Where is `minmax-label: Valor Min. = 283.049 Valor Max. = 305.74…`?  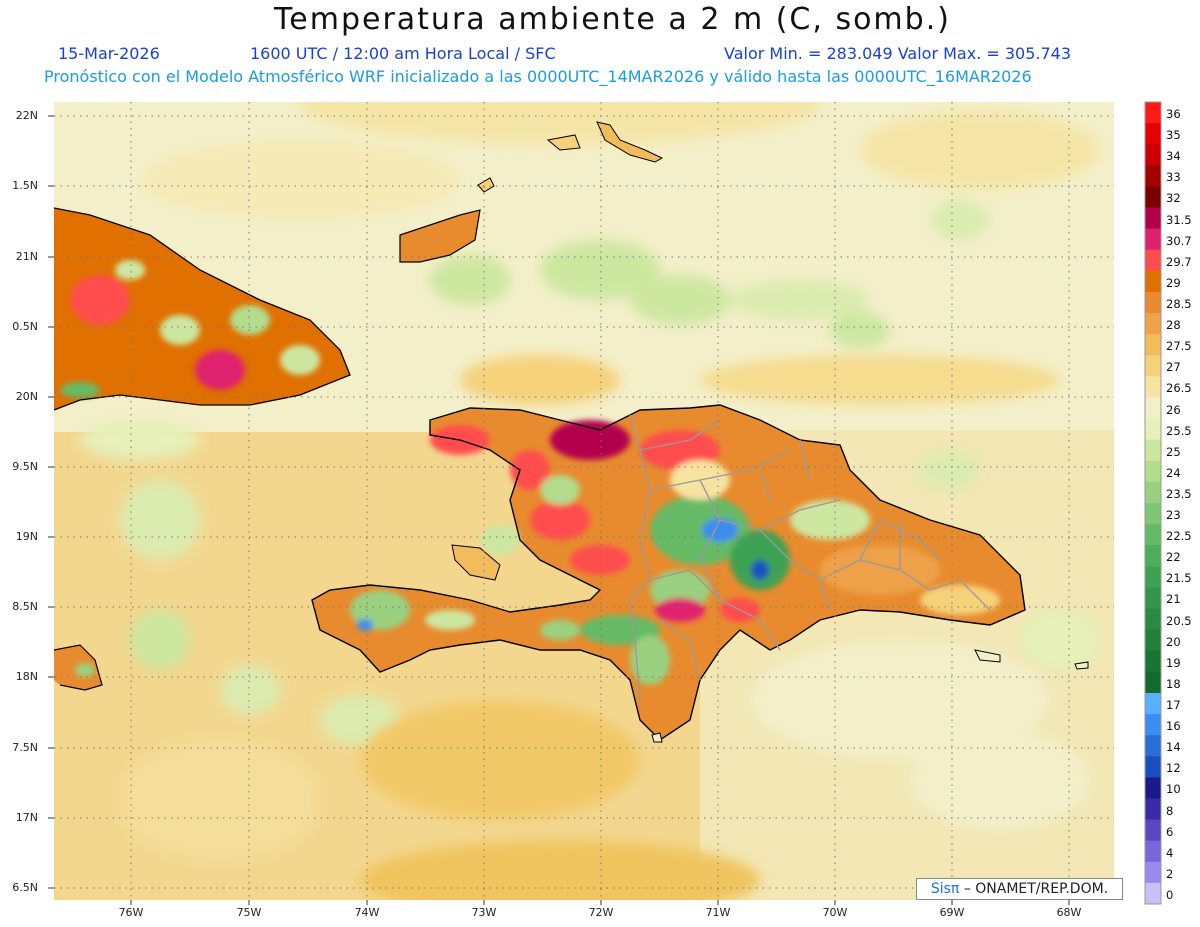
minmax-label: Valor Min. = 283.049 Valor Max. = 305.74… is located at coordinates (898, 53).